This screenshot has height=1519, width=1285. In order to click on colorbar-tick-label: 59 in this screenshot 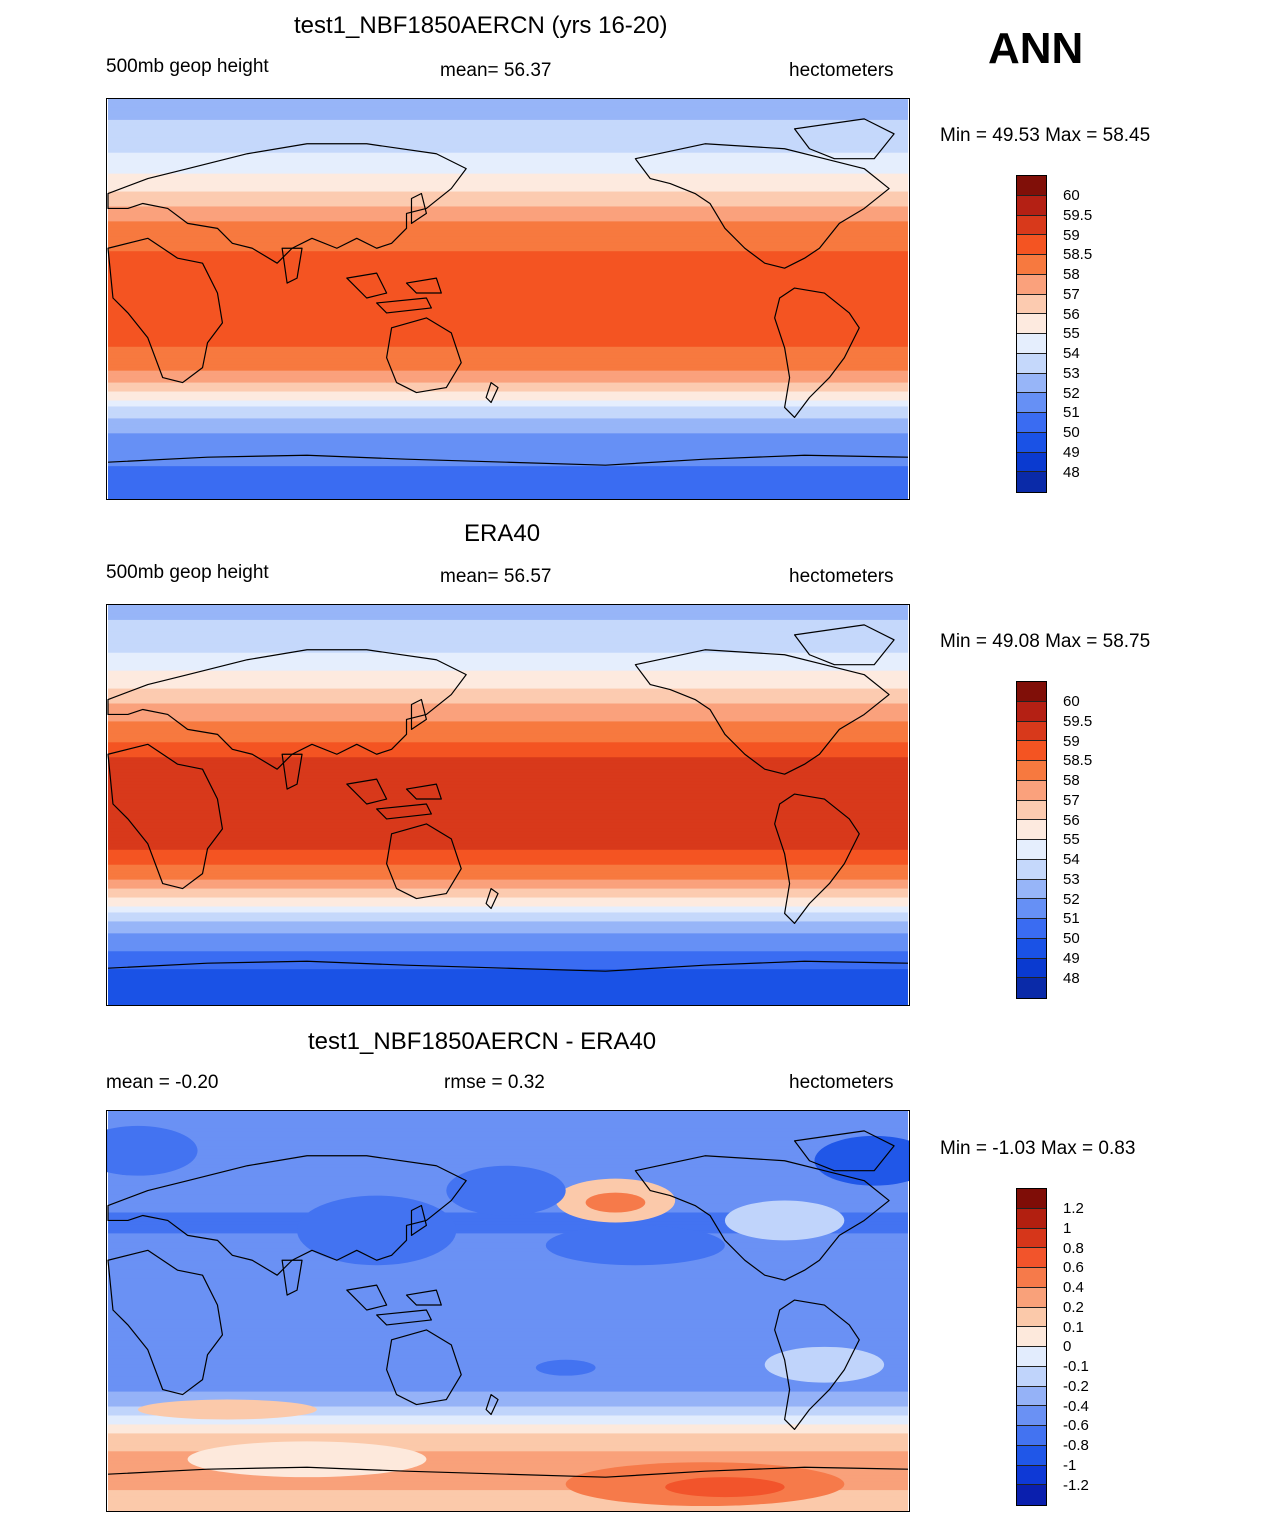, I will do `click(1071, 235)`.